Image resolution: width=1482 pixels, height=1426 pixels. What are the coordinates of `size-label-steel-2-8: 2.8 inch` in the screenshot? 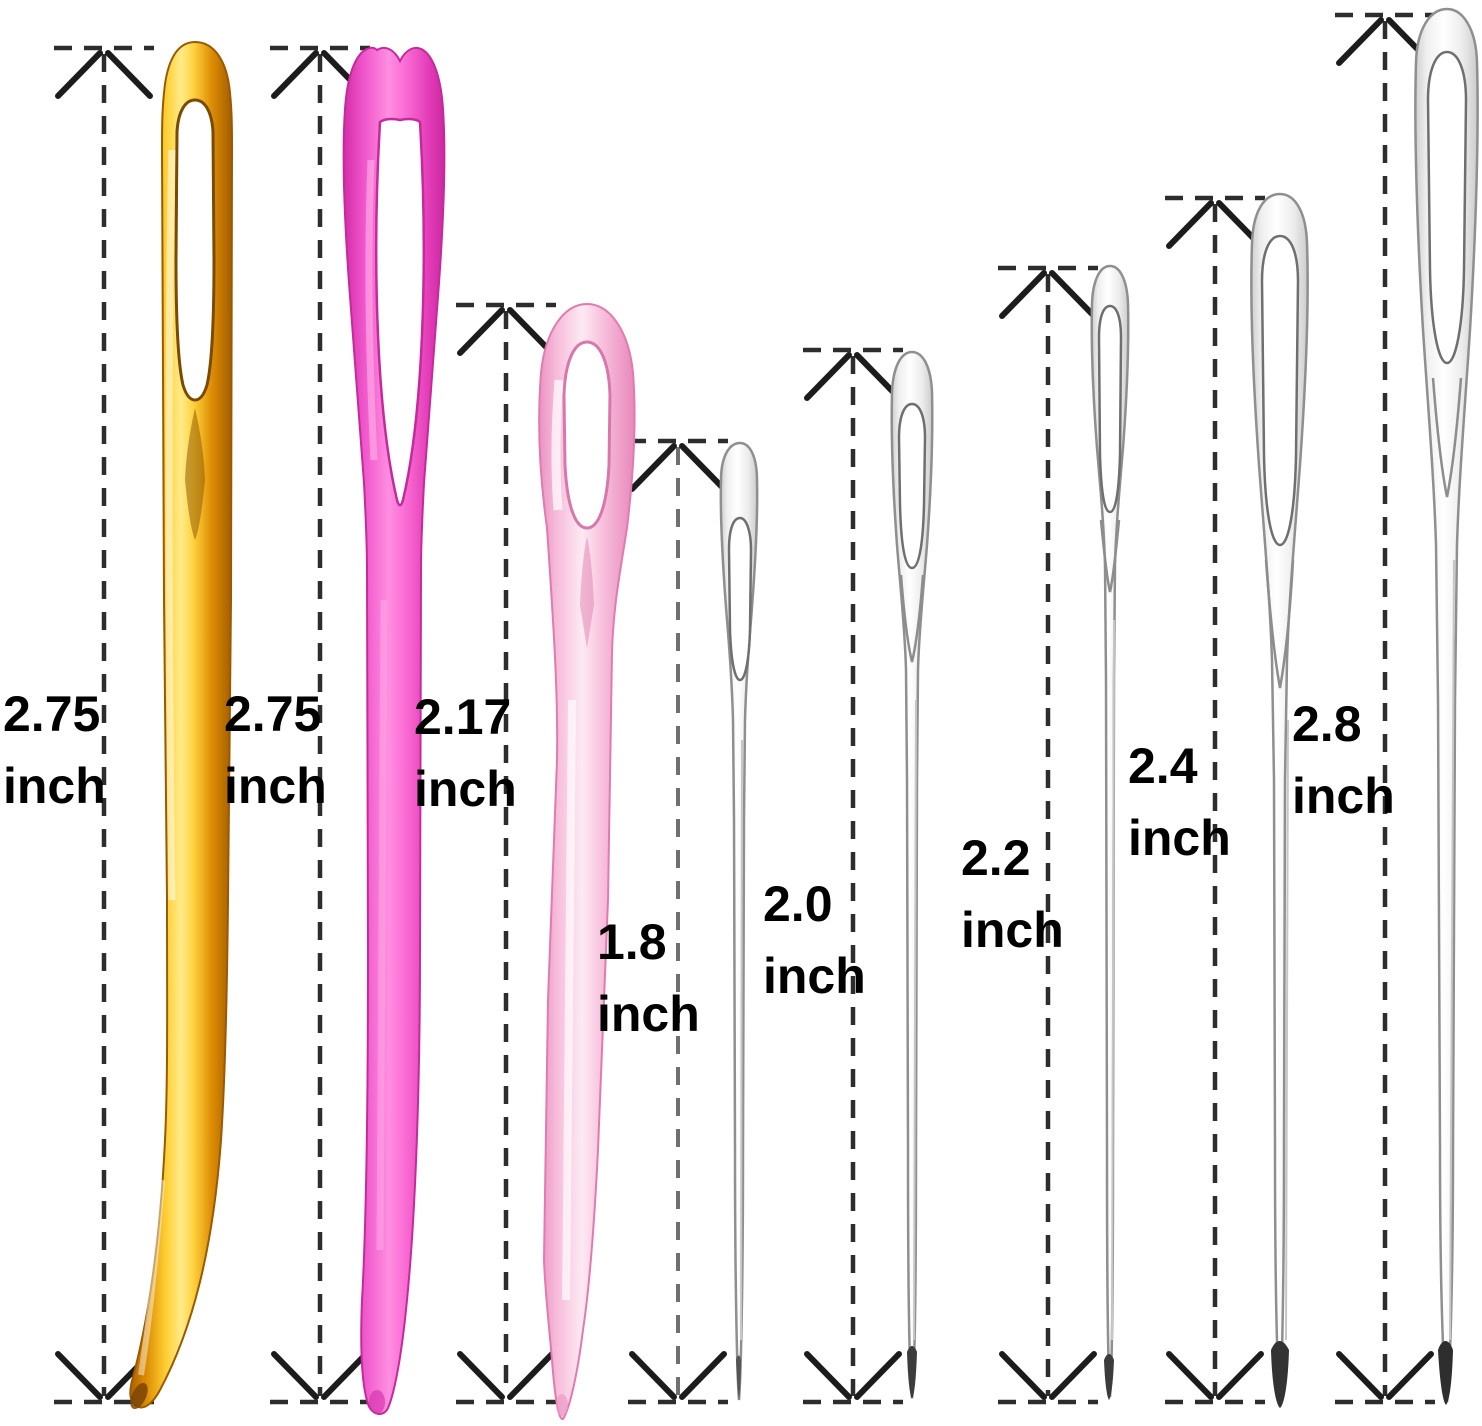 It's located at (1343, 760).